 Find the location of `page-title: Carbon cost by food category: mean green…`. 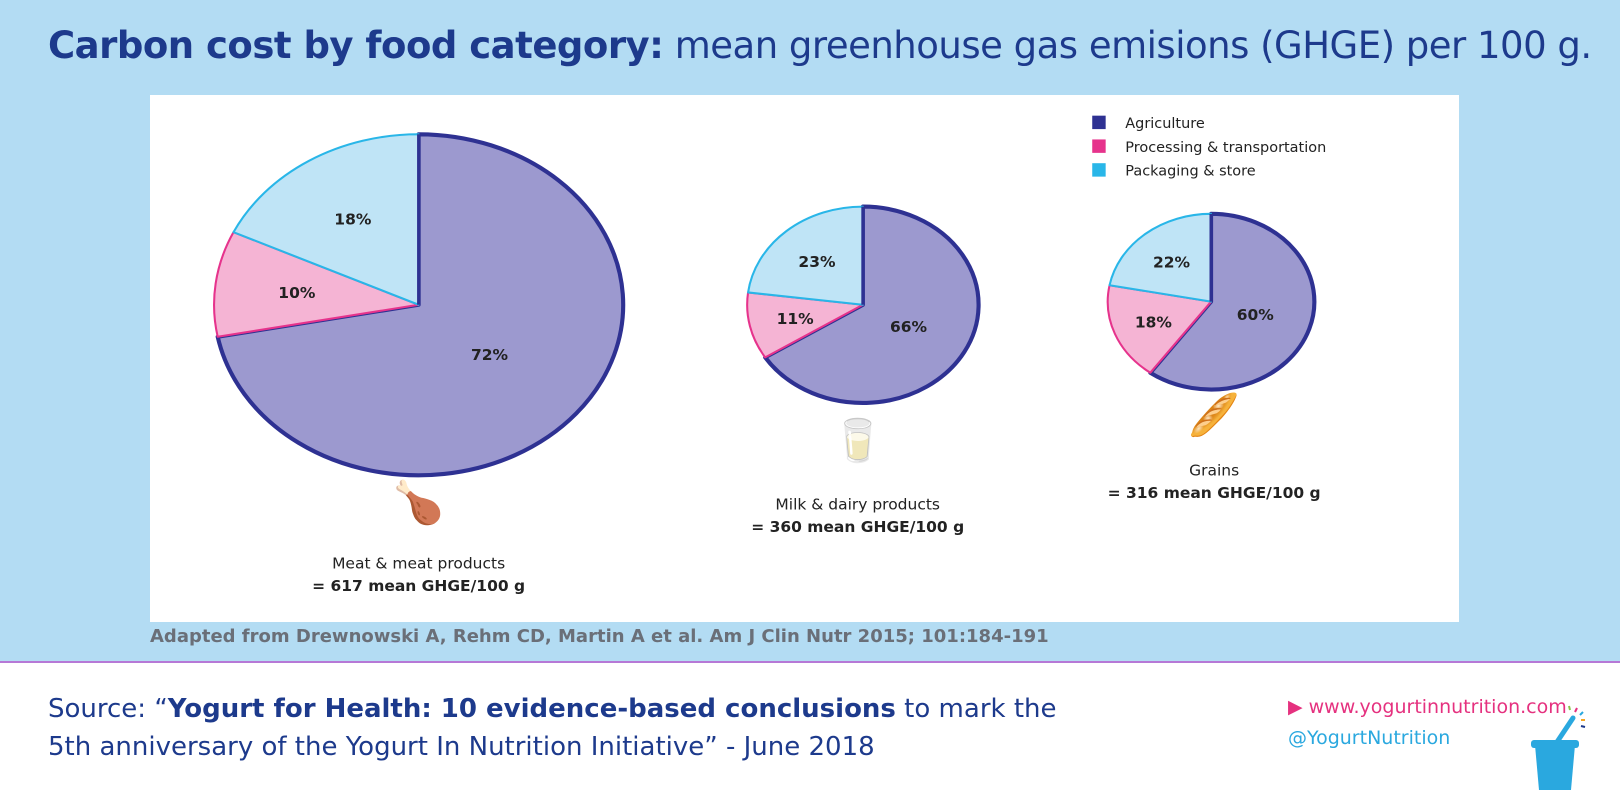

page-title: Carbon cost by food category: mean green… is located at coordinates (820, 45).